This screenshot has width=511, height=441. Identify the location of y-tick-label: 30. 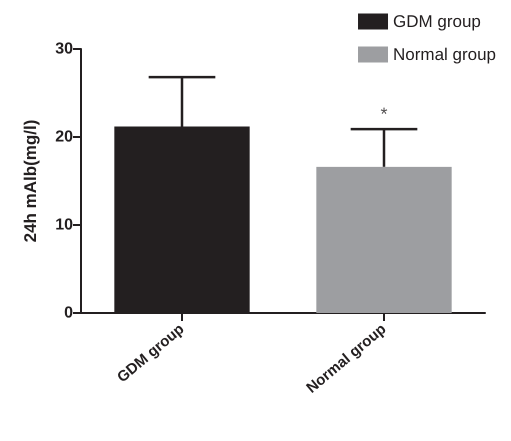
(64, 49).